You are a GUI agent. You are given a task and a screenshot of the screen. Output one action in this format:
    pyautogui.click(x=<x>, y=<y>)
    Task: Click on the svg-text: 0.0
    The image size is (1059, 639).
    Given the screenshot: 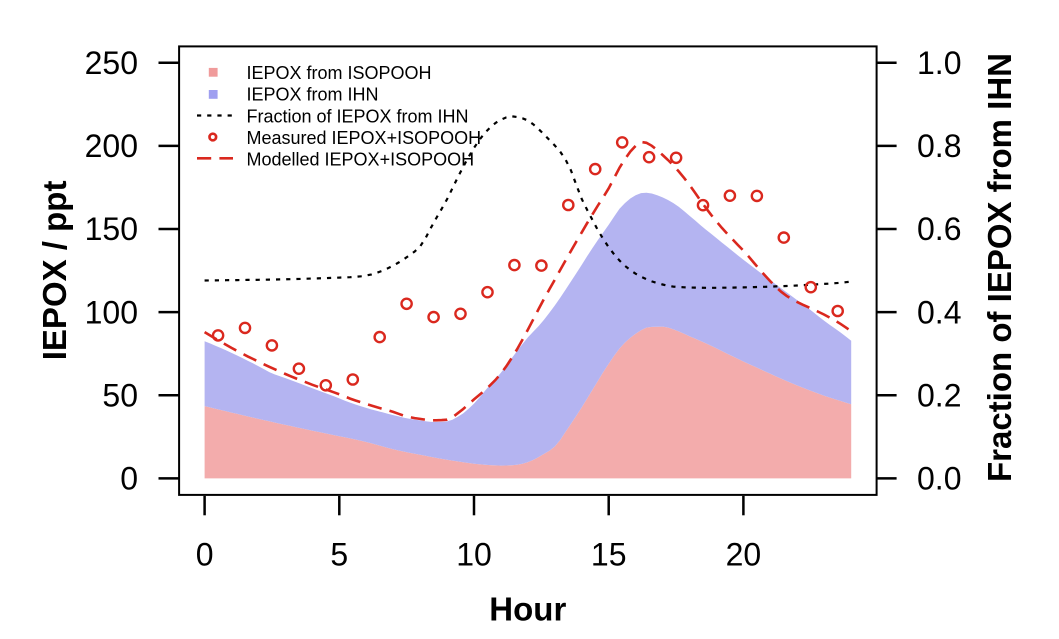 What is the action you would take?
    pyautogui.click(x=939, y=479)
    